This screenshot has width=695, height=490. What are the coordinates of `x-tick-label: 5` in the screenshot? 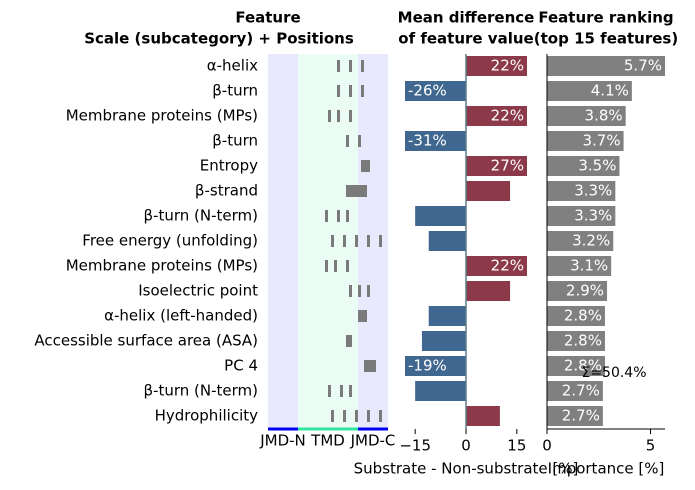 It's located at (651, 446).